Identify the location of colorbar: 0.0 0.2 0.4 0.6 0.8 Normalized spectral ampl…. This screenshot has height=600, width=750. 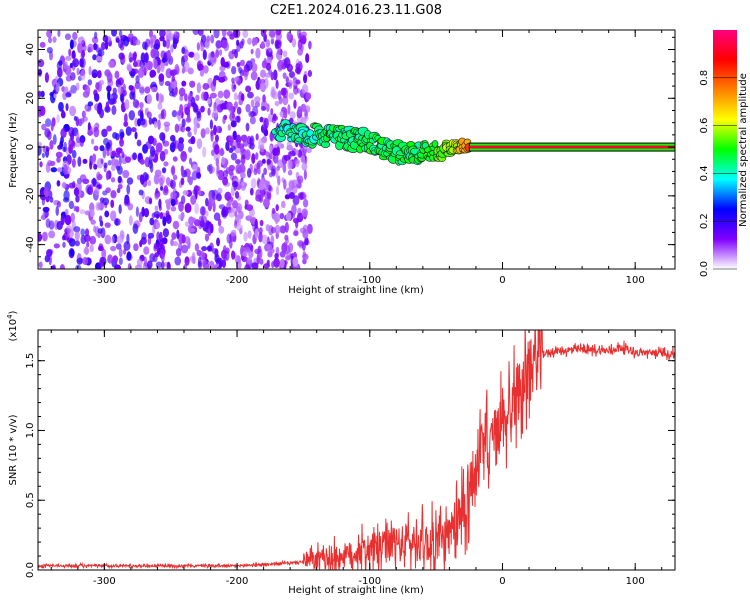
(724, 153).